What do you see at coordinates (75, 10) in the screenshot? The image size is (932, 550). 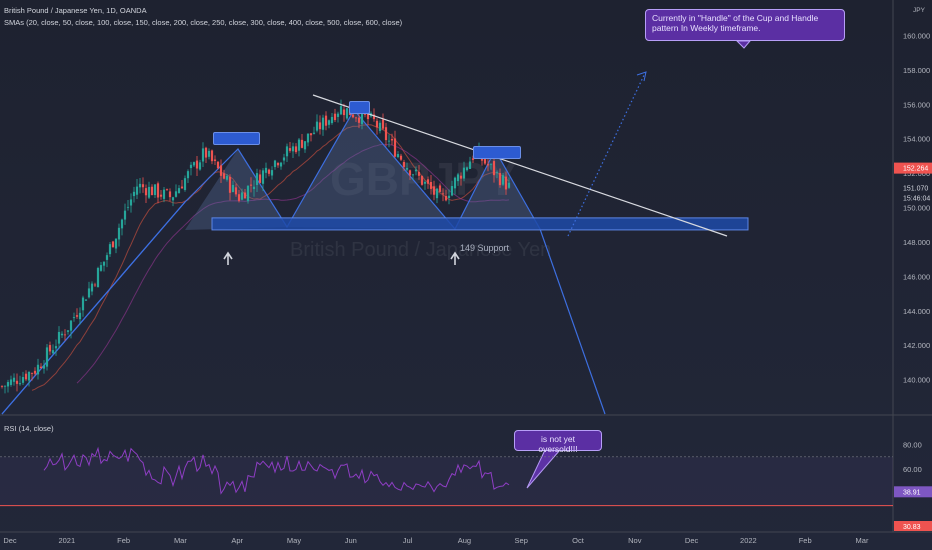 I see `symbol-title: British Pound / Japanese Yen, 1D, OANDA` at bounding box center [75, 10].